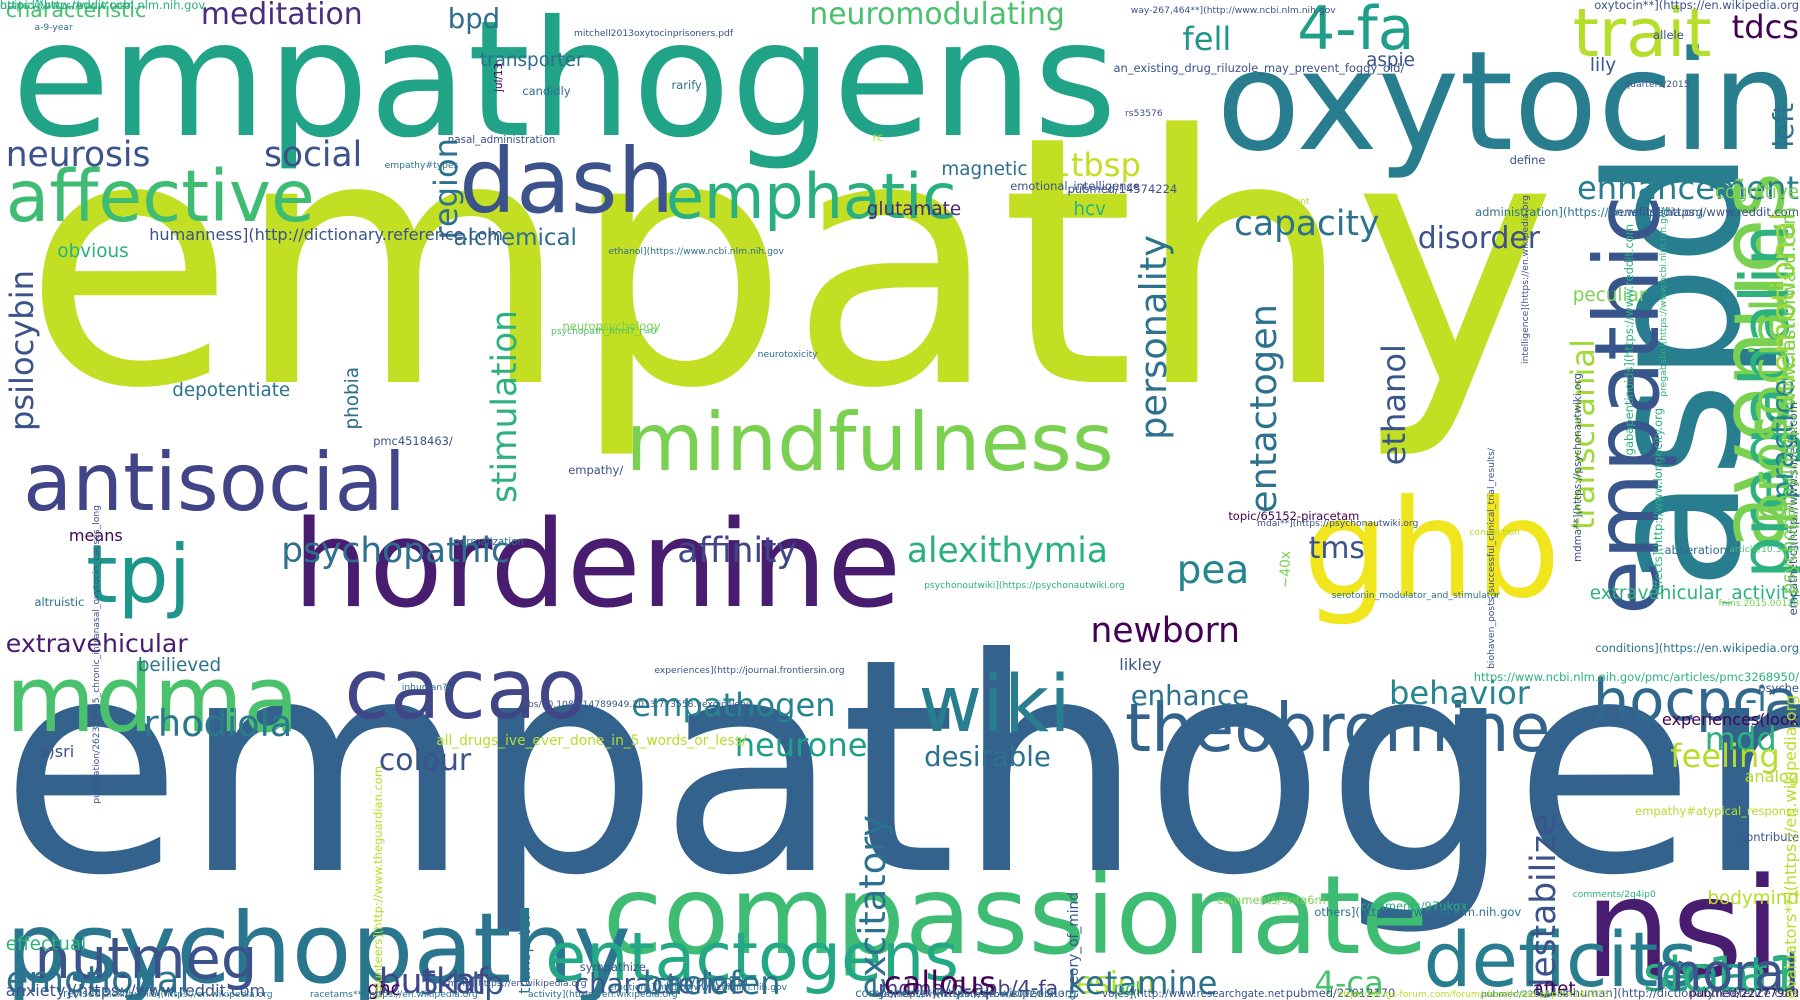  I want to click on word-effectual: effectual, so click(46, 944).